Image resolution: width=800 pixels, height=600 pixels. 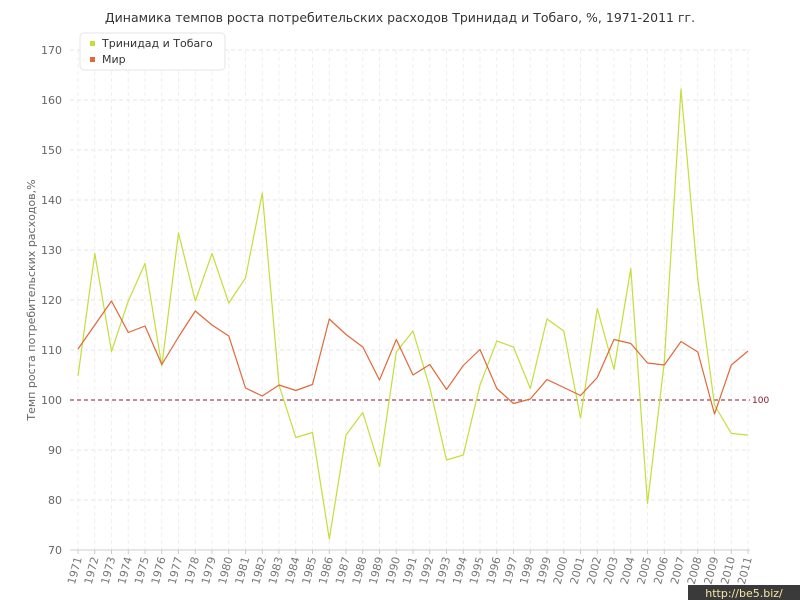 I want to click on y-tick-labels: 70 80 90 100 110 120 130 140 150 160 170, so click(x=51, y=300).